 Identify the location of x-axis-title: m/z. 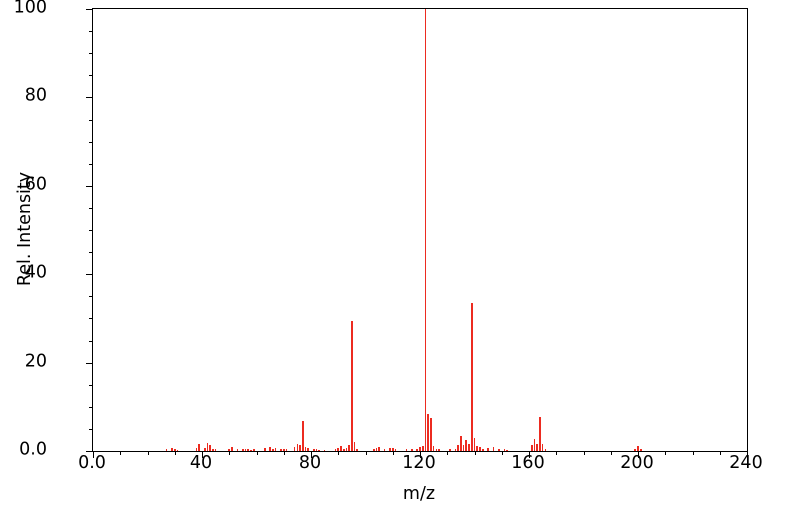
(419, 494).